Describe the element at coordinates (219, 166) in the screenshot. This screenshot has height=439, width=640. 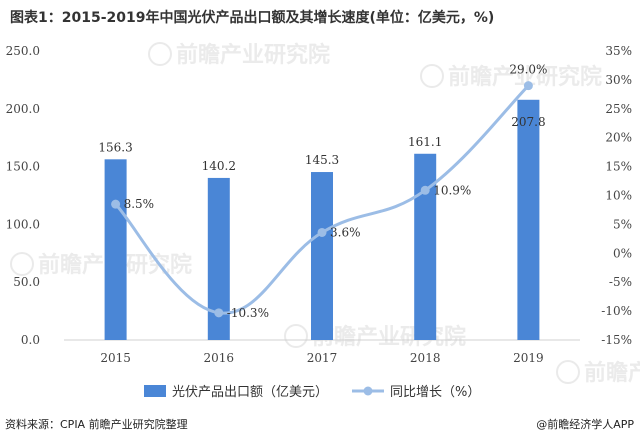
I see `bar-value-label: 140.2` at that location.